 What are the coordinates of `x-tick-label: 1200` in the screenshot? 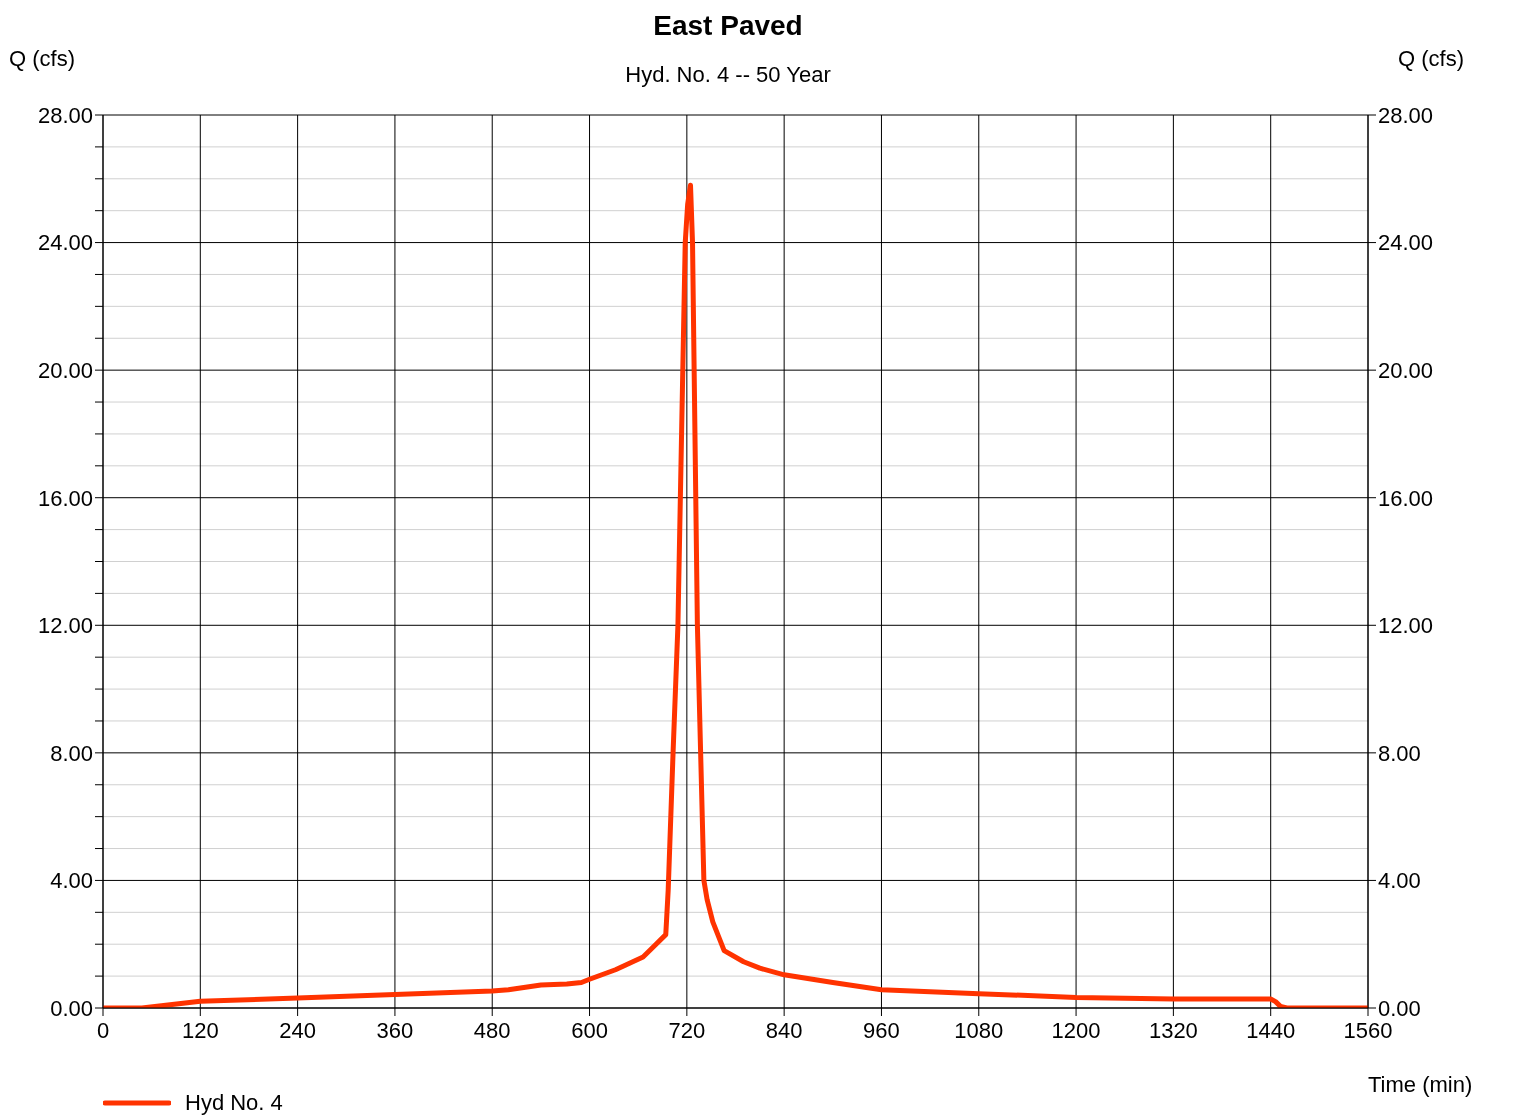 It's located at (1076, 1030).